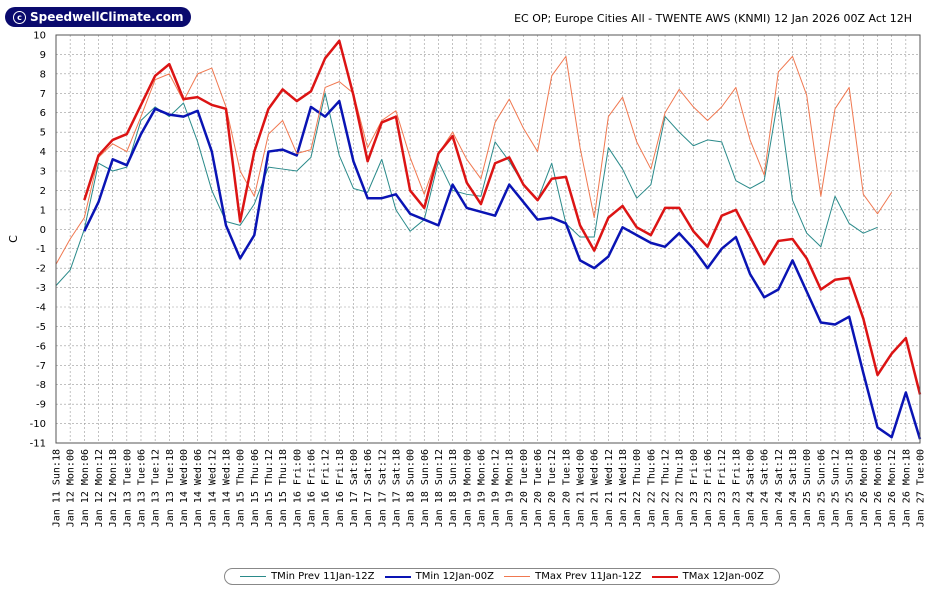 This screenshot has height=600, width=930. Describe the element at coordinates (269, 488) in the screenshot. I see `x-tick-label: Jan 15 Thu:12` at that location.